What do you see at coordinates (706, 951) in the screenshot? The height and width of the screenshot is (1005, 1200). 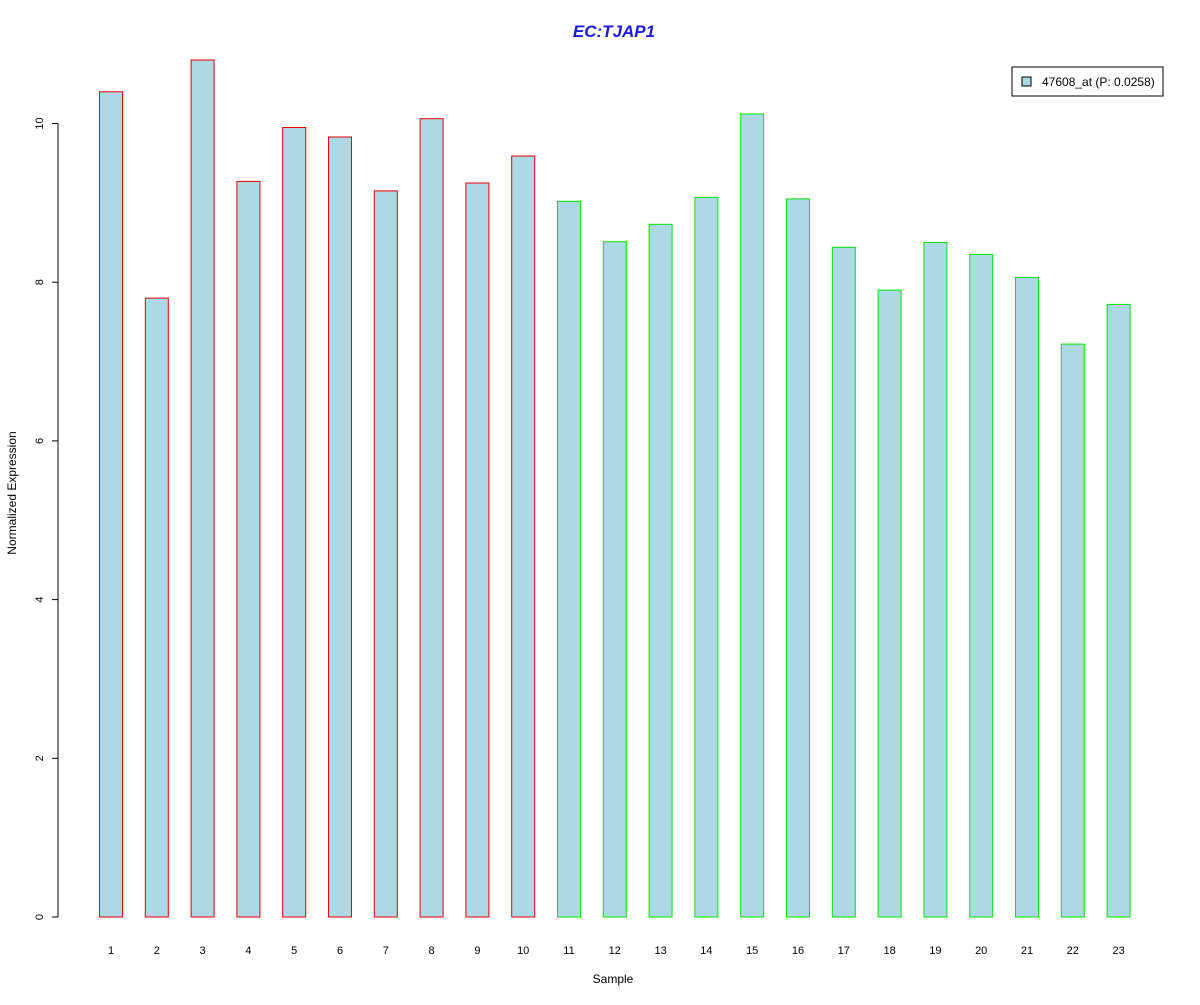 I see `x-tick-label: 14` at bounding box center [706, 951].